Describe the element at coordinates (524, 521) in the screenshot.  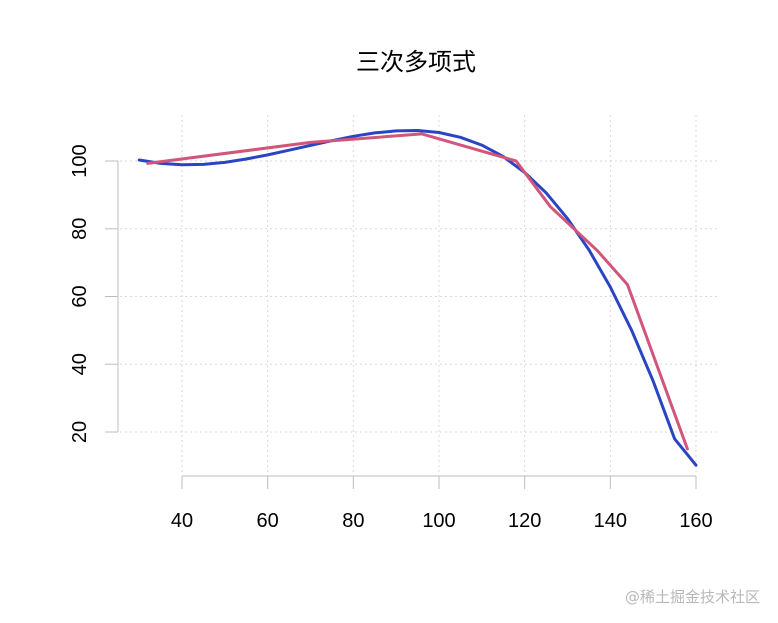
I see `x-tick-label: 120` at that location.